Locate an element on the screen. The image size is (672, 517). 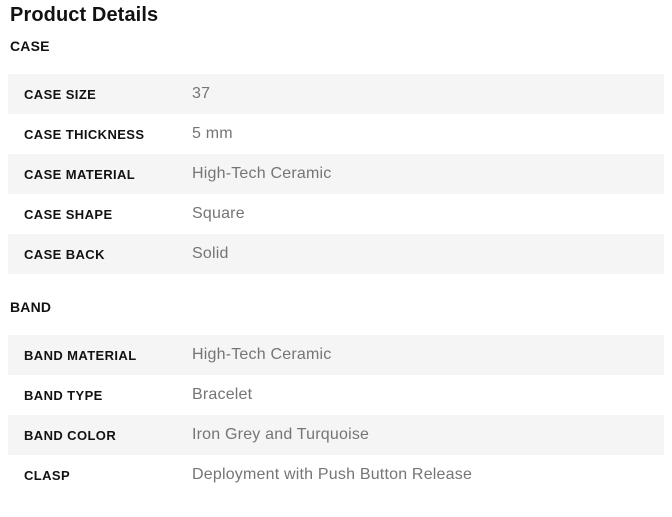
spec-label: CASE SIZE is located at coordinates (60, 94).